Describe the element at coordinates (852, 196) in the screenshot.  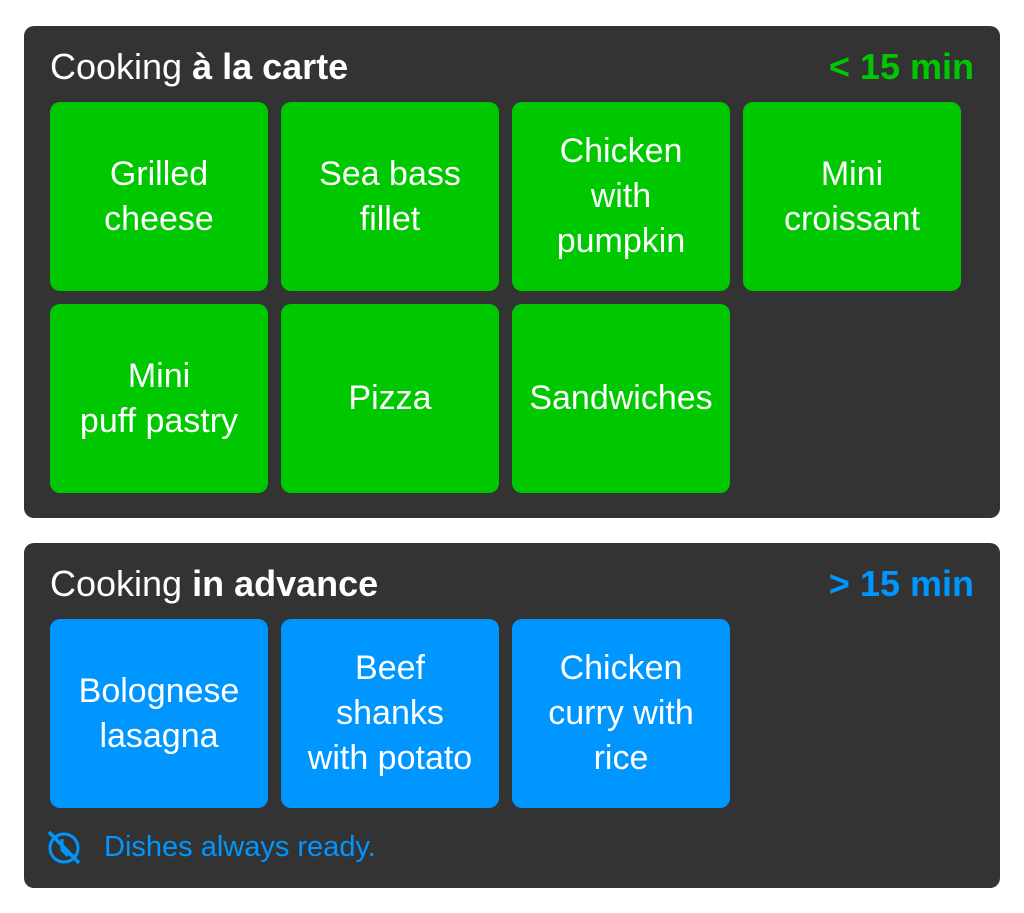
I see `dish-tile: Mini croissant` at that location.